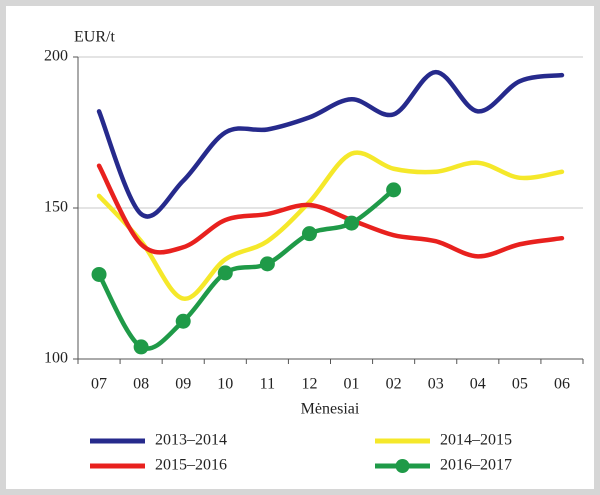  What do you see at coordinates (56, 207) in the screenshot?
I see `y-tick-label: 150` at bounding box center [56, 207].